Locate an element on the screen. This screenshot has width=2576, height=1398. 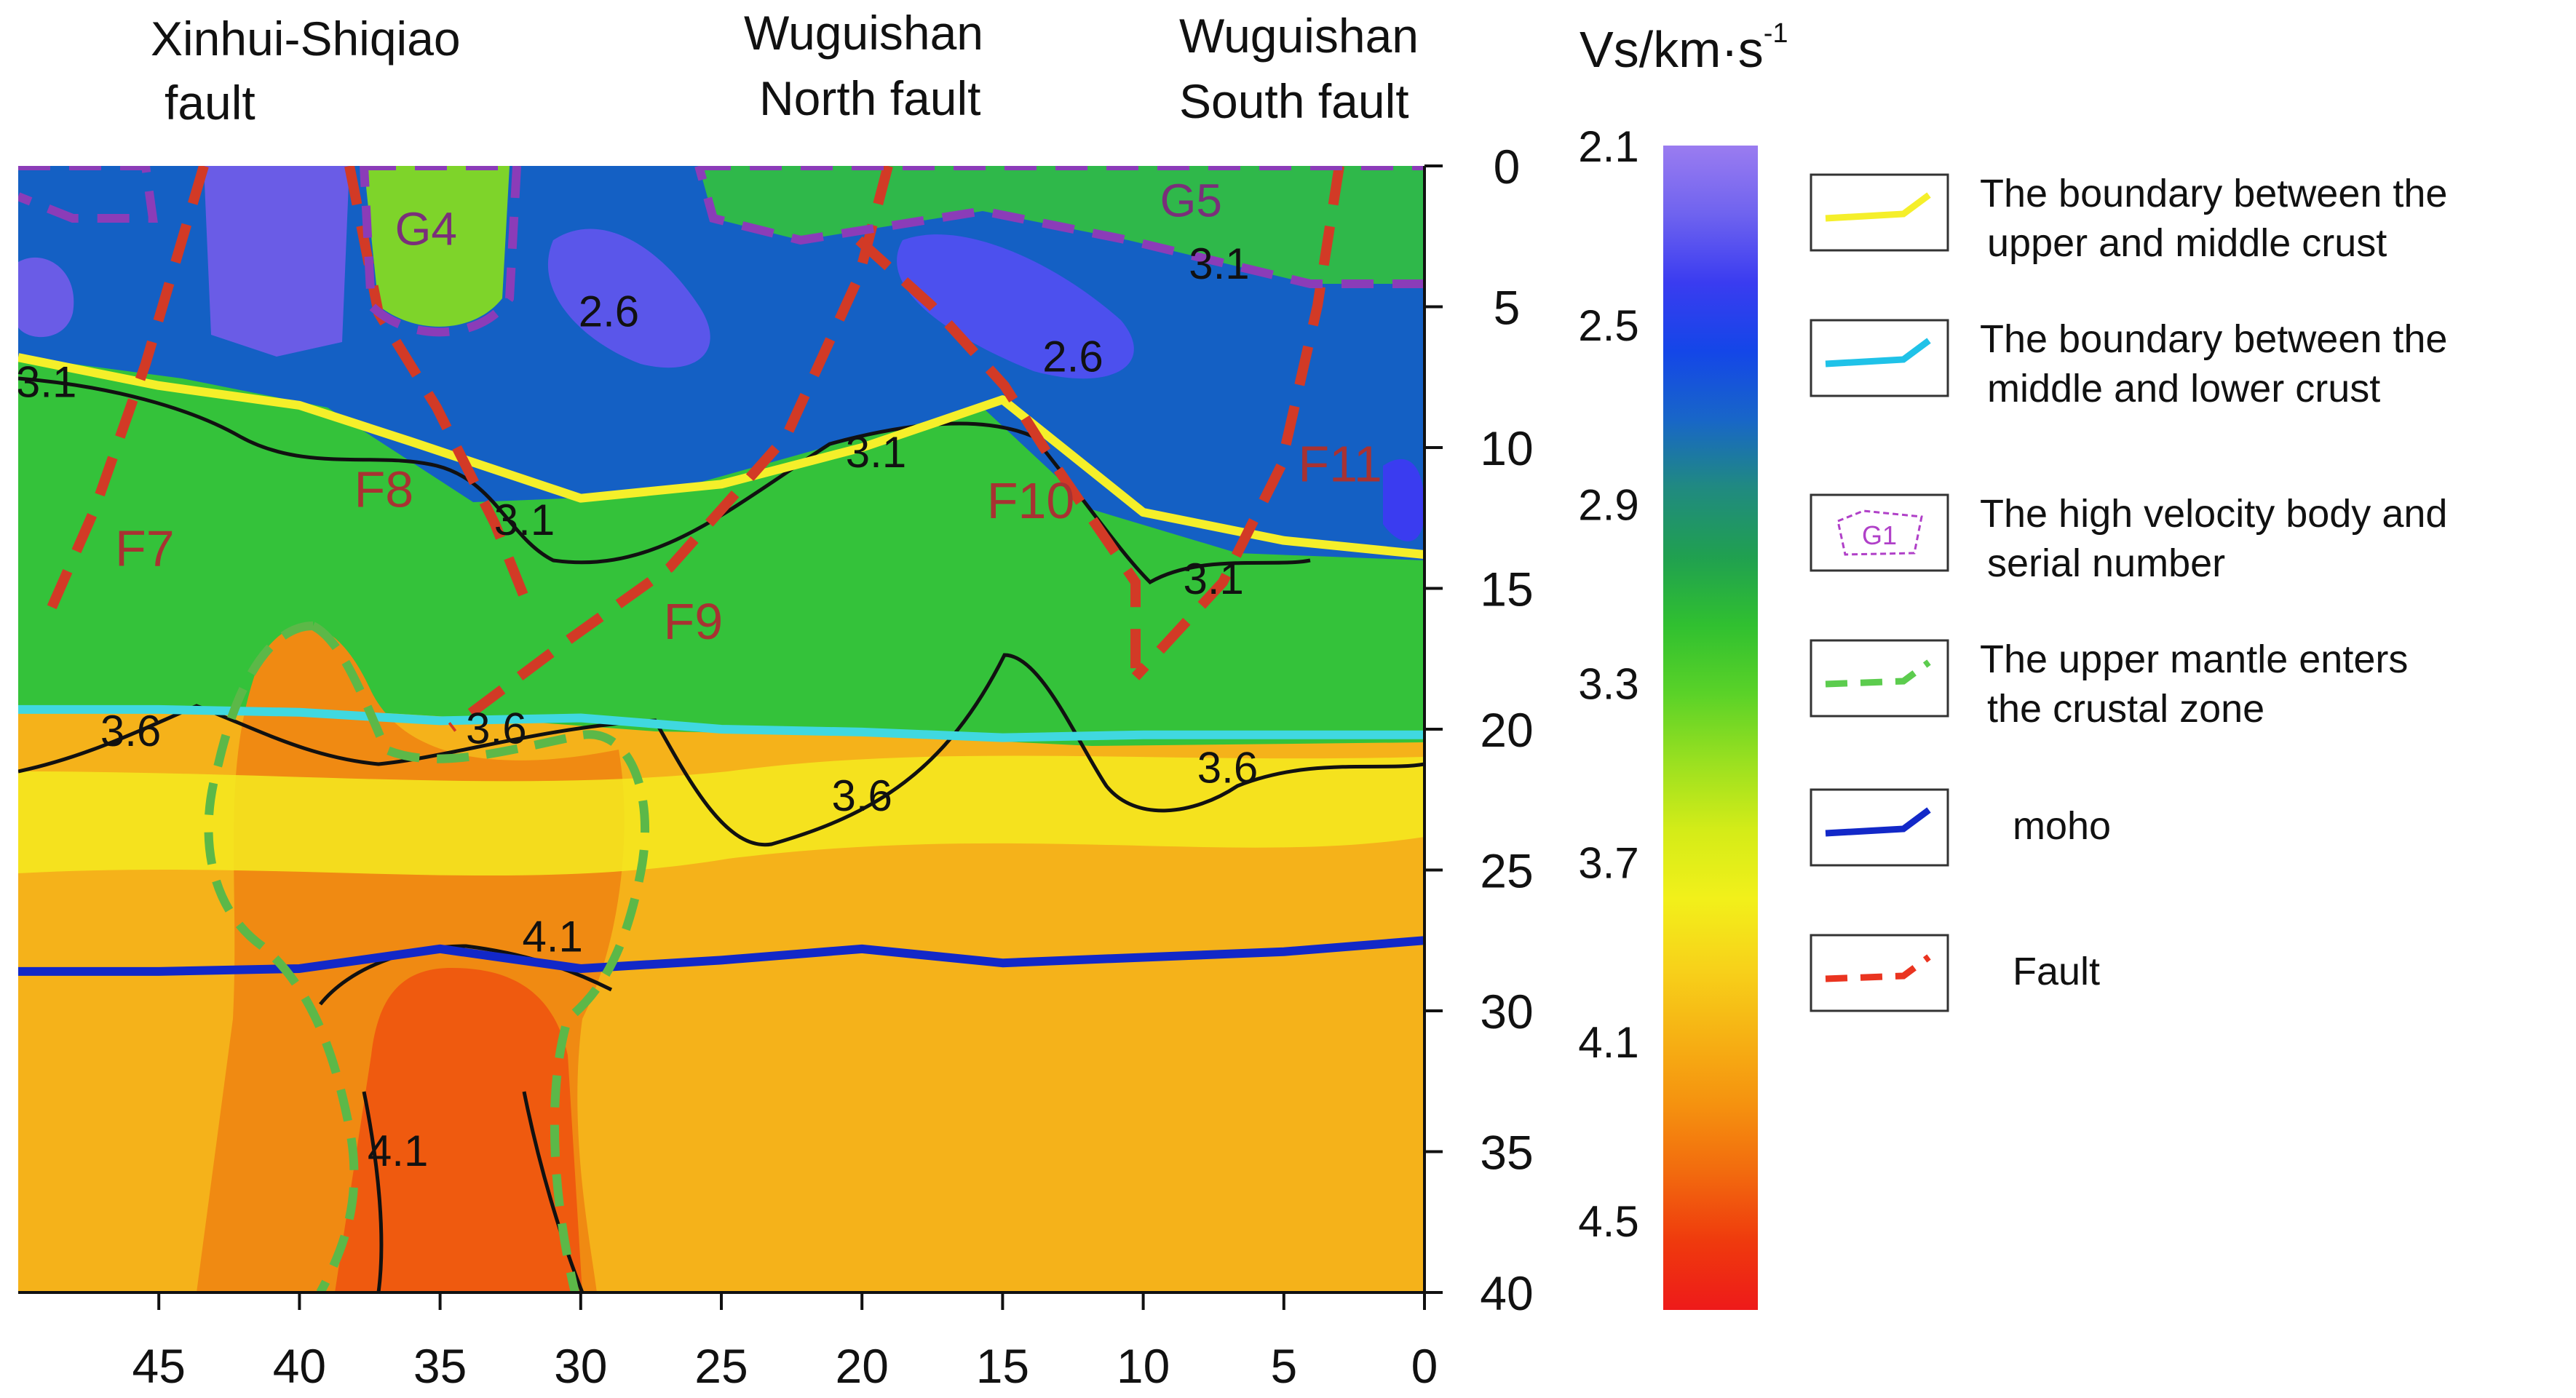
x-tick-label: 20 is located at coordinates (861, 1366).